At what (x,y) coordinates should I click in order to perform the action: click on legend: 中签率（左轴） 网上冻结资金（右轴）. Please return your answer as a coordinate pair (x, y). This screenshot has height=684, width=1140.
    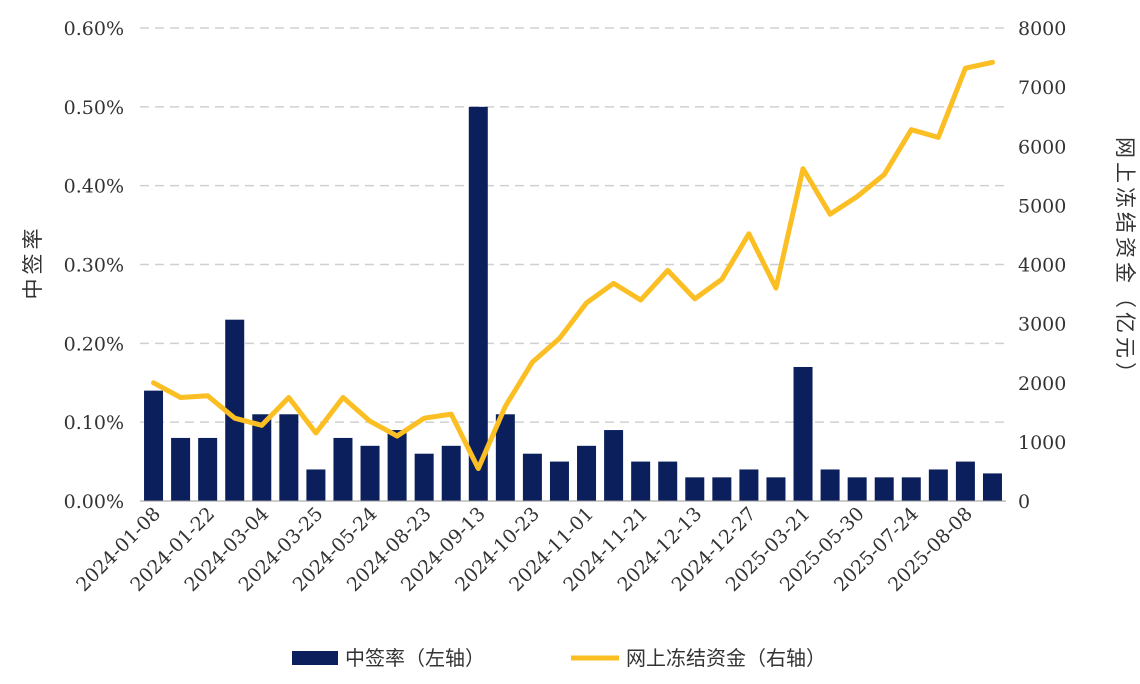
    Looking at the image, I should click on (559, 658).